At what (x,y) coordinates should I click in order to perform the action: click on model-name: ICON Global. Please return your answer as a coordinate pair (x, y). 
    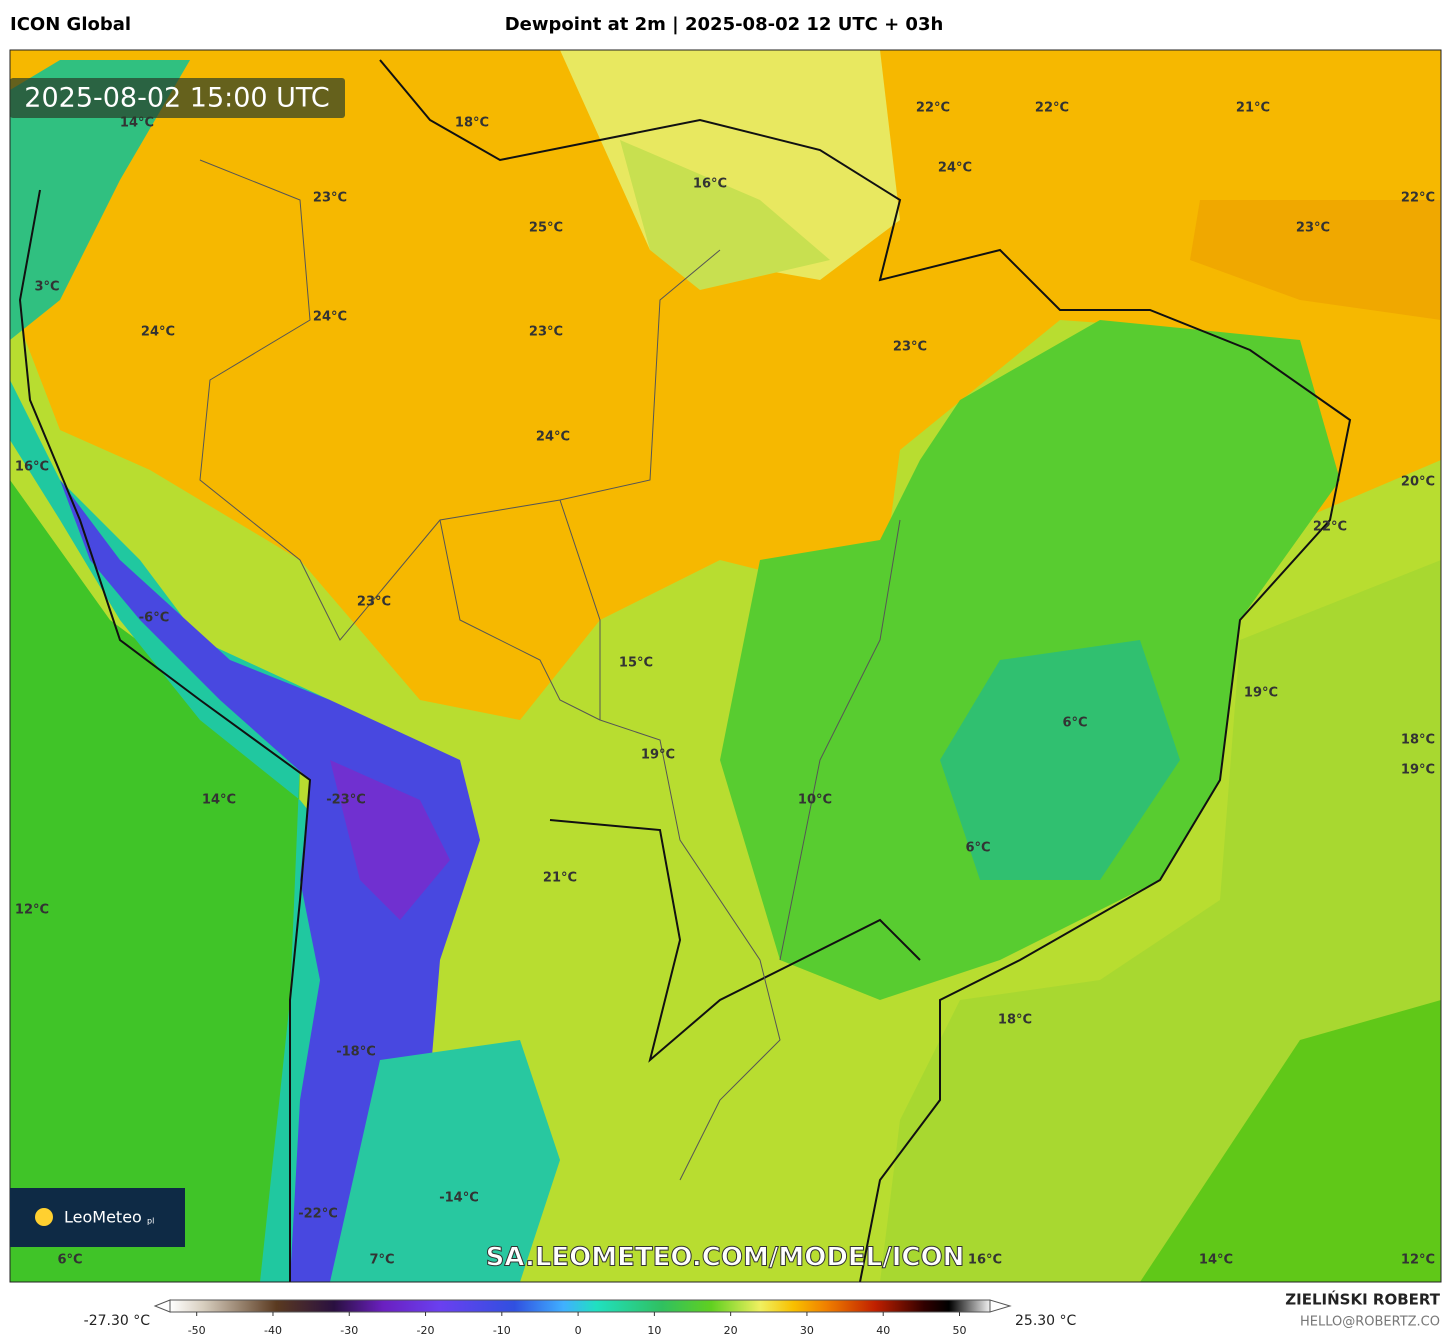
    Looking at the image, I should click on (70, 24).